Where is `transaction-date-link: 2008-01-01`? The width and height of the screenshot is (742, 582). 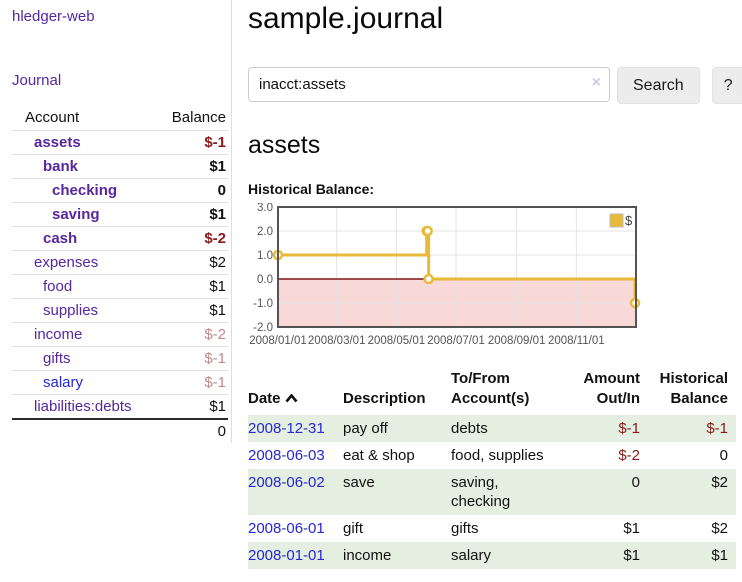
transaction-date-link: 2008-01-01 is located at coordinates (286, 555).